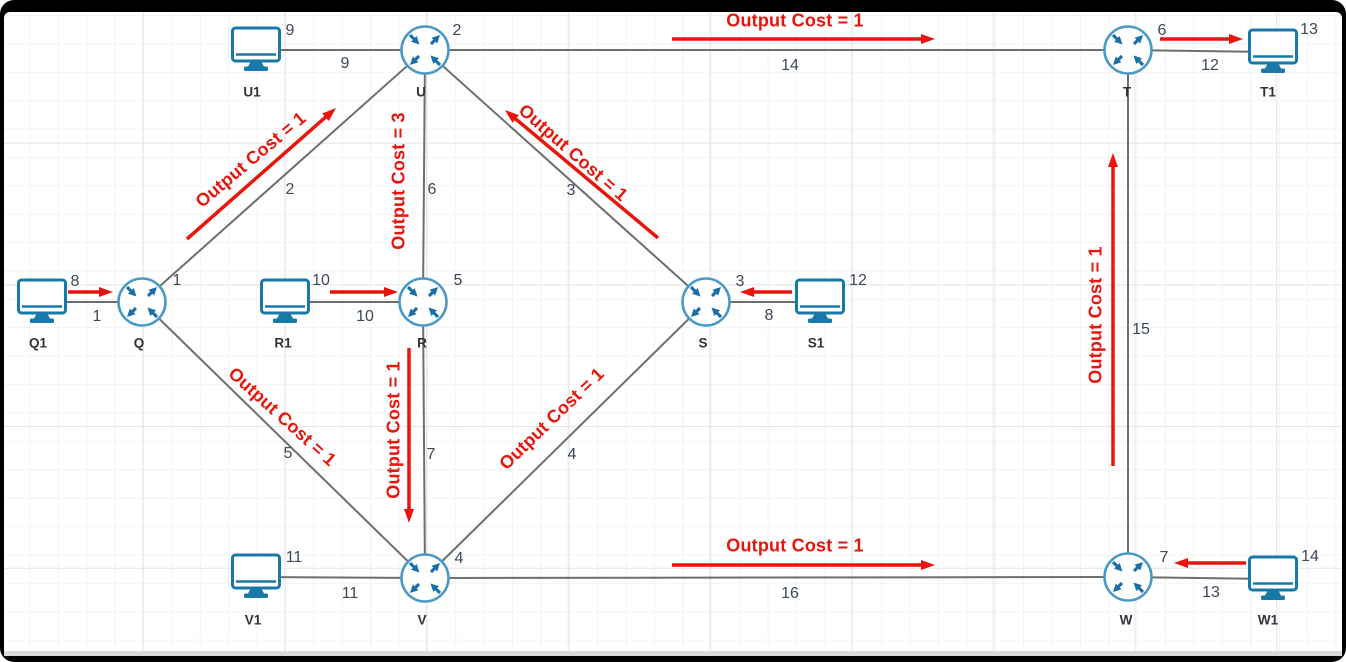 The width and height of the screenshot is (1346, 662). Describe the element at coordinates (42, 300) in the screenshot. I see `pc-icon-Q1` at that location.